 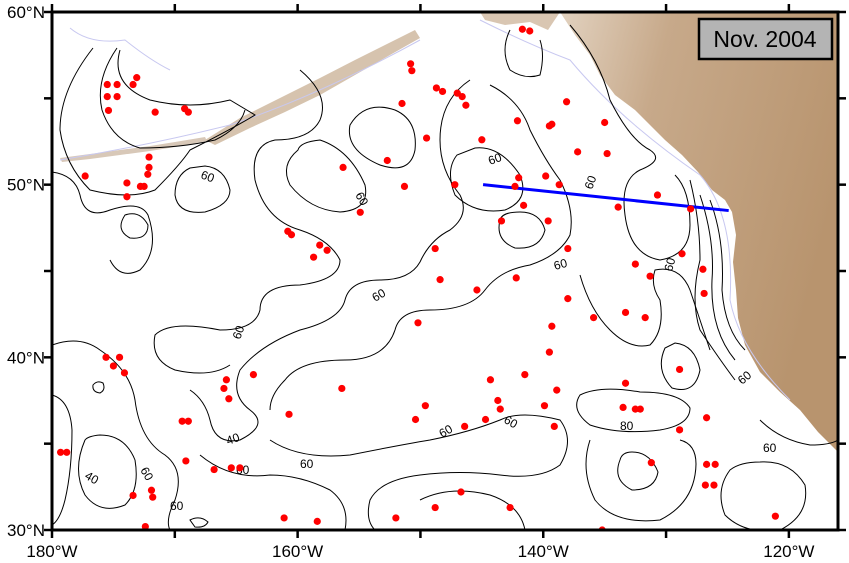 I want to click on date-label-box: Nov. 2004, so click(x=765, y=39).